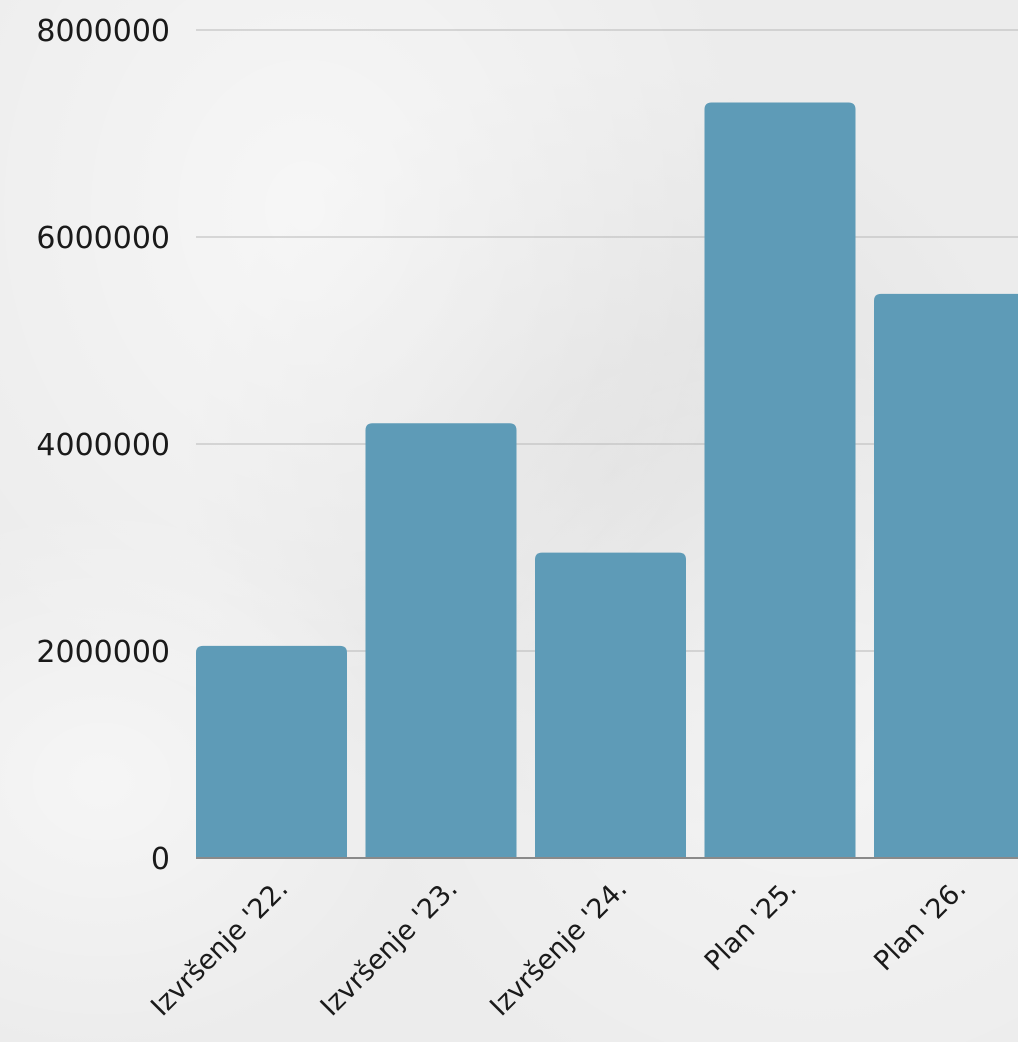 The height and width of the screenshot is (1042, 1018). What do you see at coordinates (103, 652) in the screenshot?
I see `y-tick-label: 2000000` at bounding box center [103, 652].